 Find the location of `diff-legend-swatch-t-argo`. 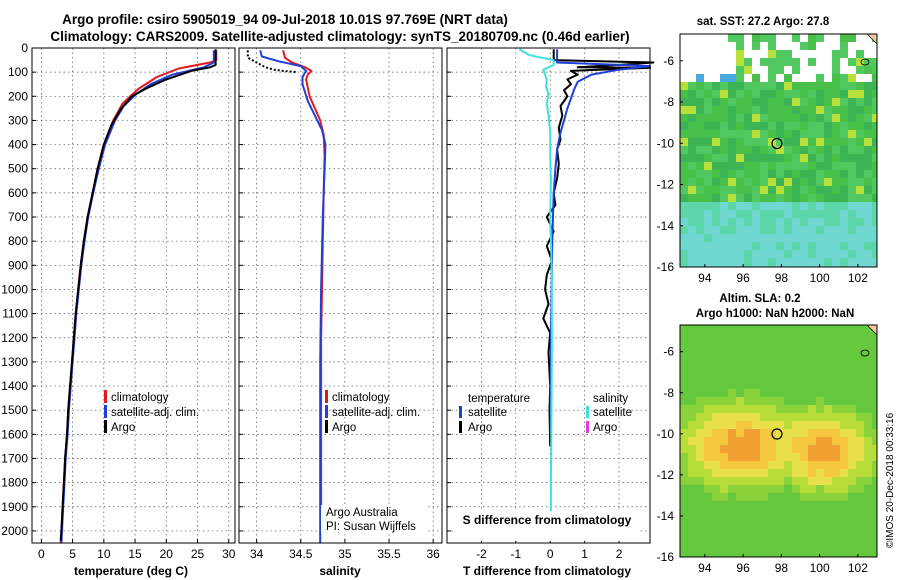

diff-legend-swatch-t-argo is located at coordinates (460, 427).